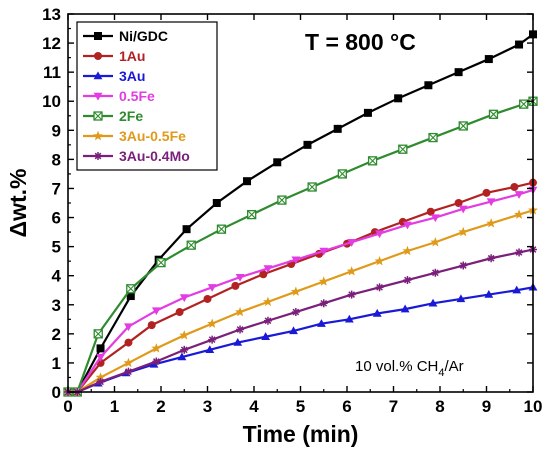 Image resolution: width=550 pixels, height=463 pixels. Describe the element at coordinates (154, 156) in the screenshot. I see `legend-label: 3Au-0.4Mo` at that location.